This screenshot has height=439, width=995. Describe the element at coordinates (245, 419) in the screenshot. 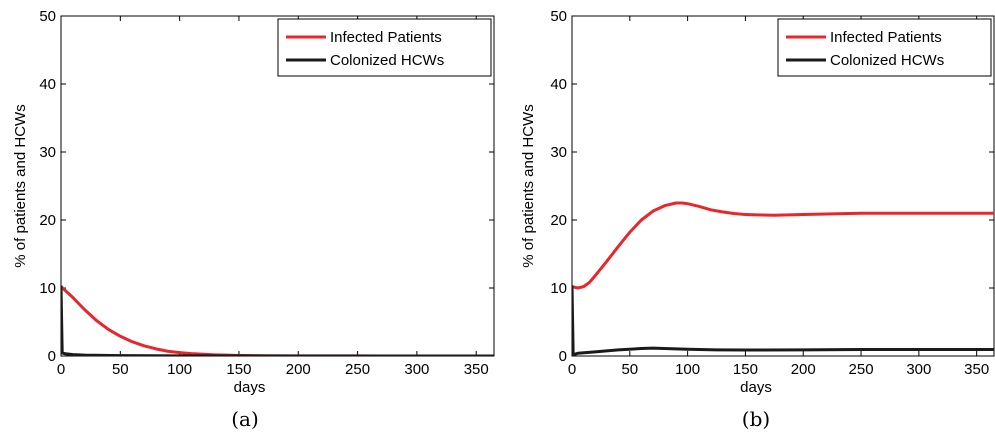

I see `panel-caption: (a)` at that location.